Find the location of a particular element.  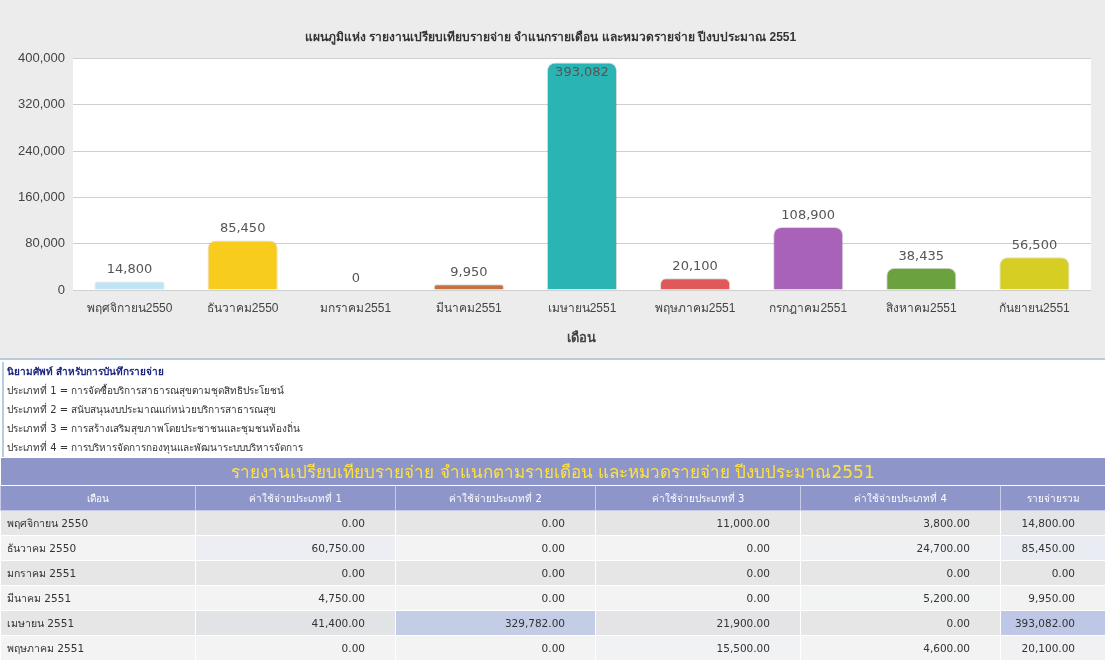

data-label: 38,435 is located at coordinates (921, 255).